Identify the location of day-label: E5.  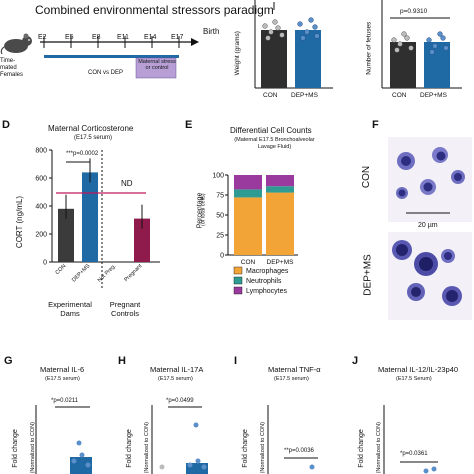
(69, 37).